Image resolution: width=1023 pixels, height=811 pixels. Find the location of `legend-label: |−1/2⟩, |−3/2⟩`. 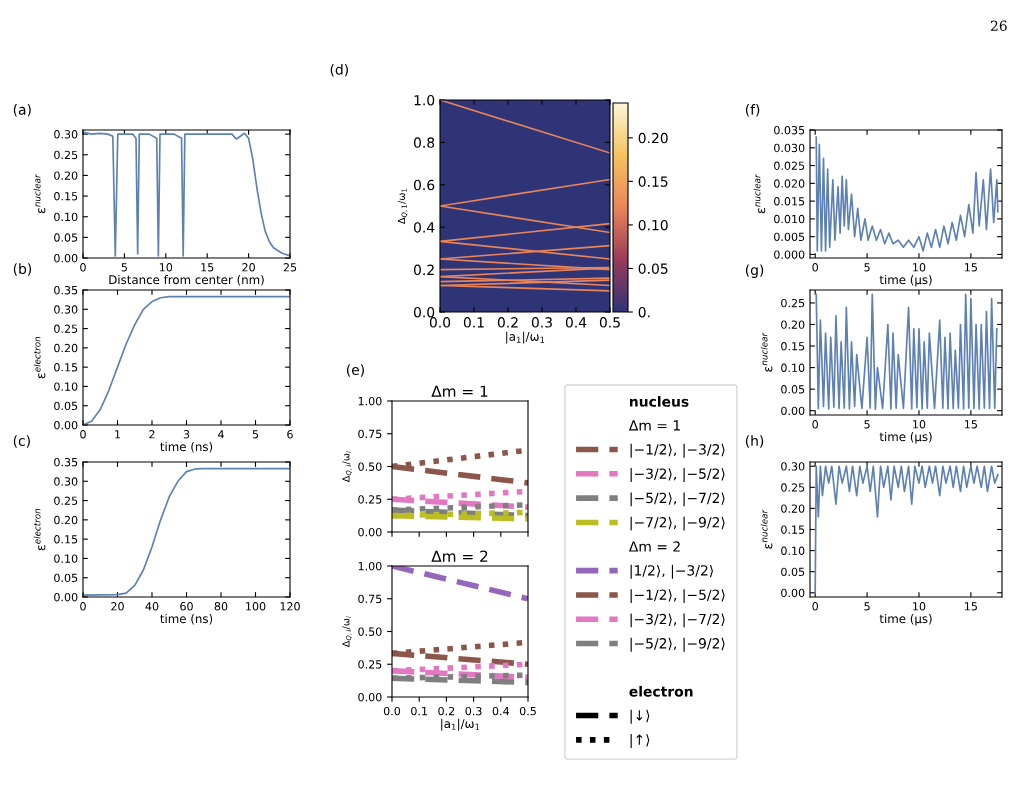

legend-label: |−1/2⟩, |−3/2⟩ is located at coordinates (677, 450).